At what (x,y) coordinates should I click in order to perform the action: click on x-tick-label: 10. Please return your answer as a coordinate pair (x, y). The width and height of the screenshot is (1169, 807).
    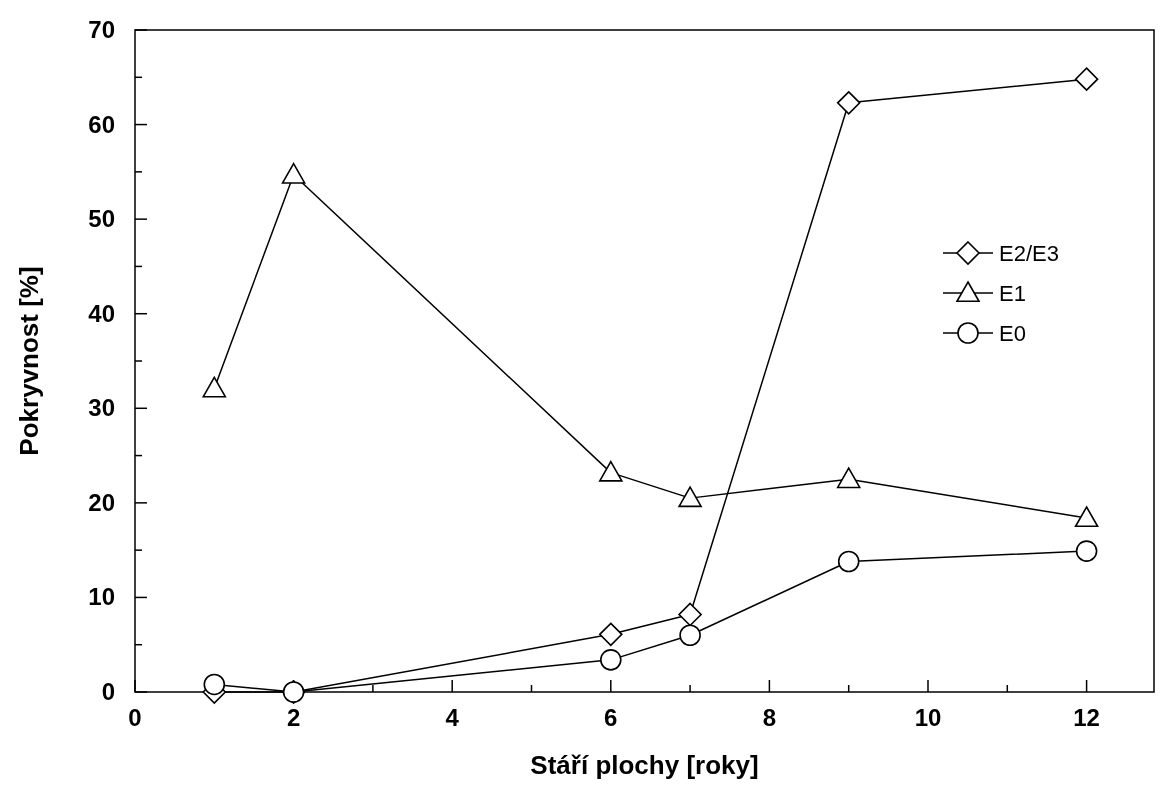
    Looking at the image, I should click on (928, 717).